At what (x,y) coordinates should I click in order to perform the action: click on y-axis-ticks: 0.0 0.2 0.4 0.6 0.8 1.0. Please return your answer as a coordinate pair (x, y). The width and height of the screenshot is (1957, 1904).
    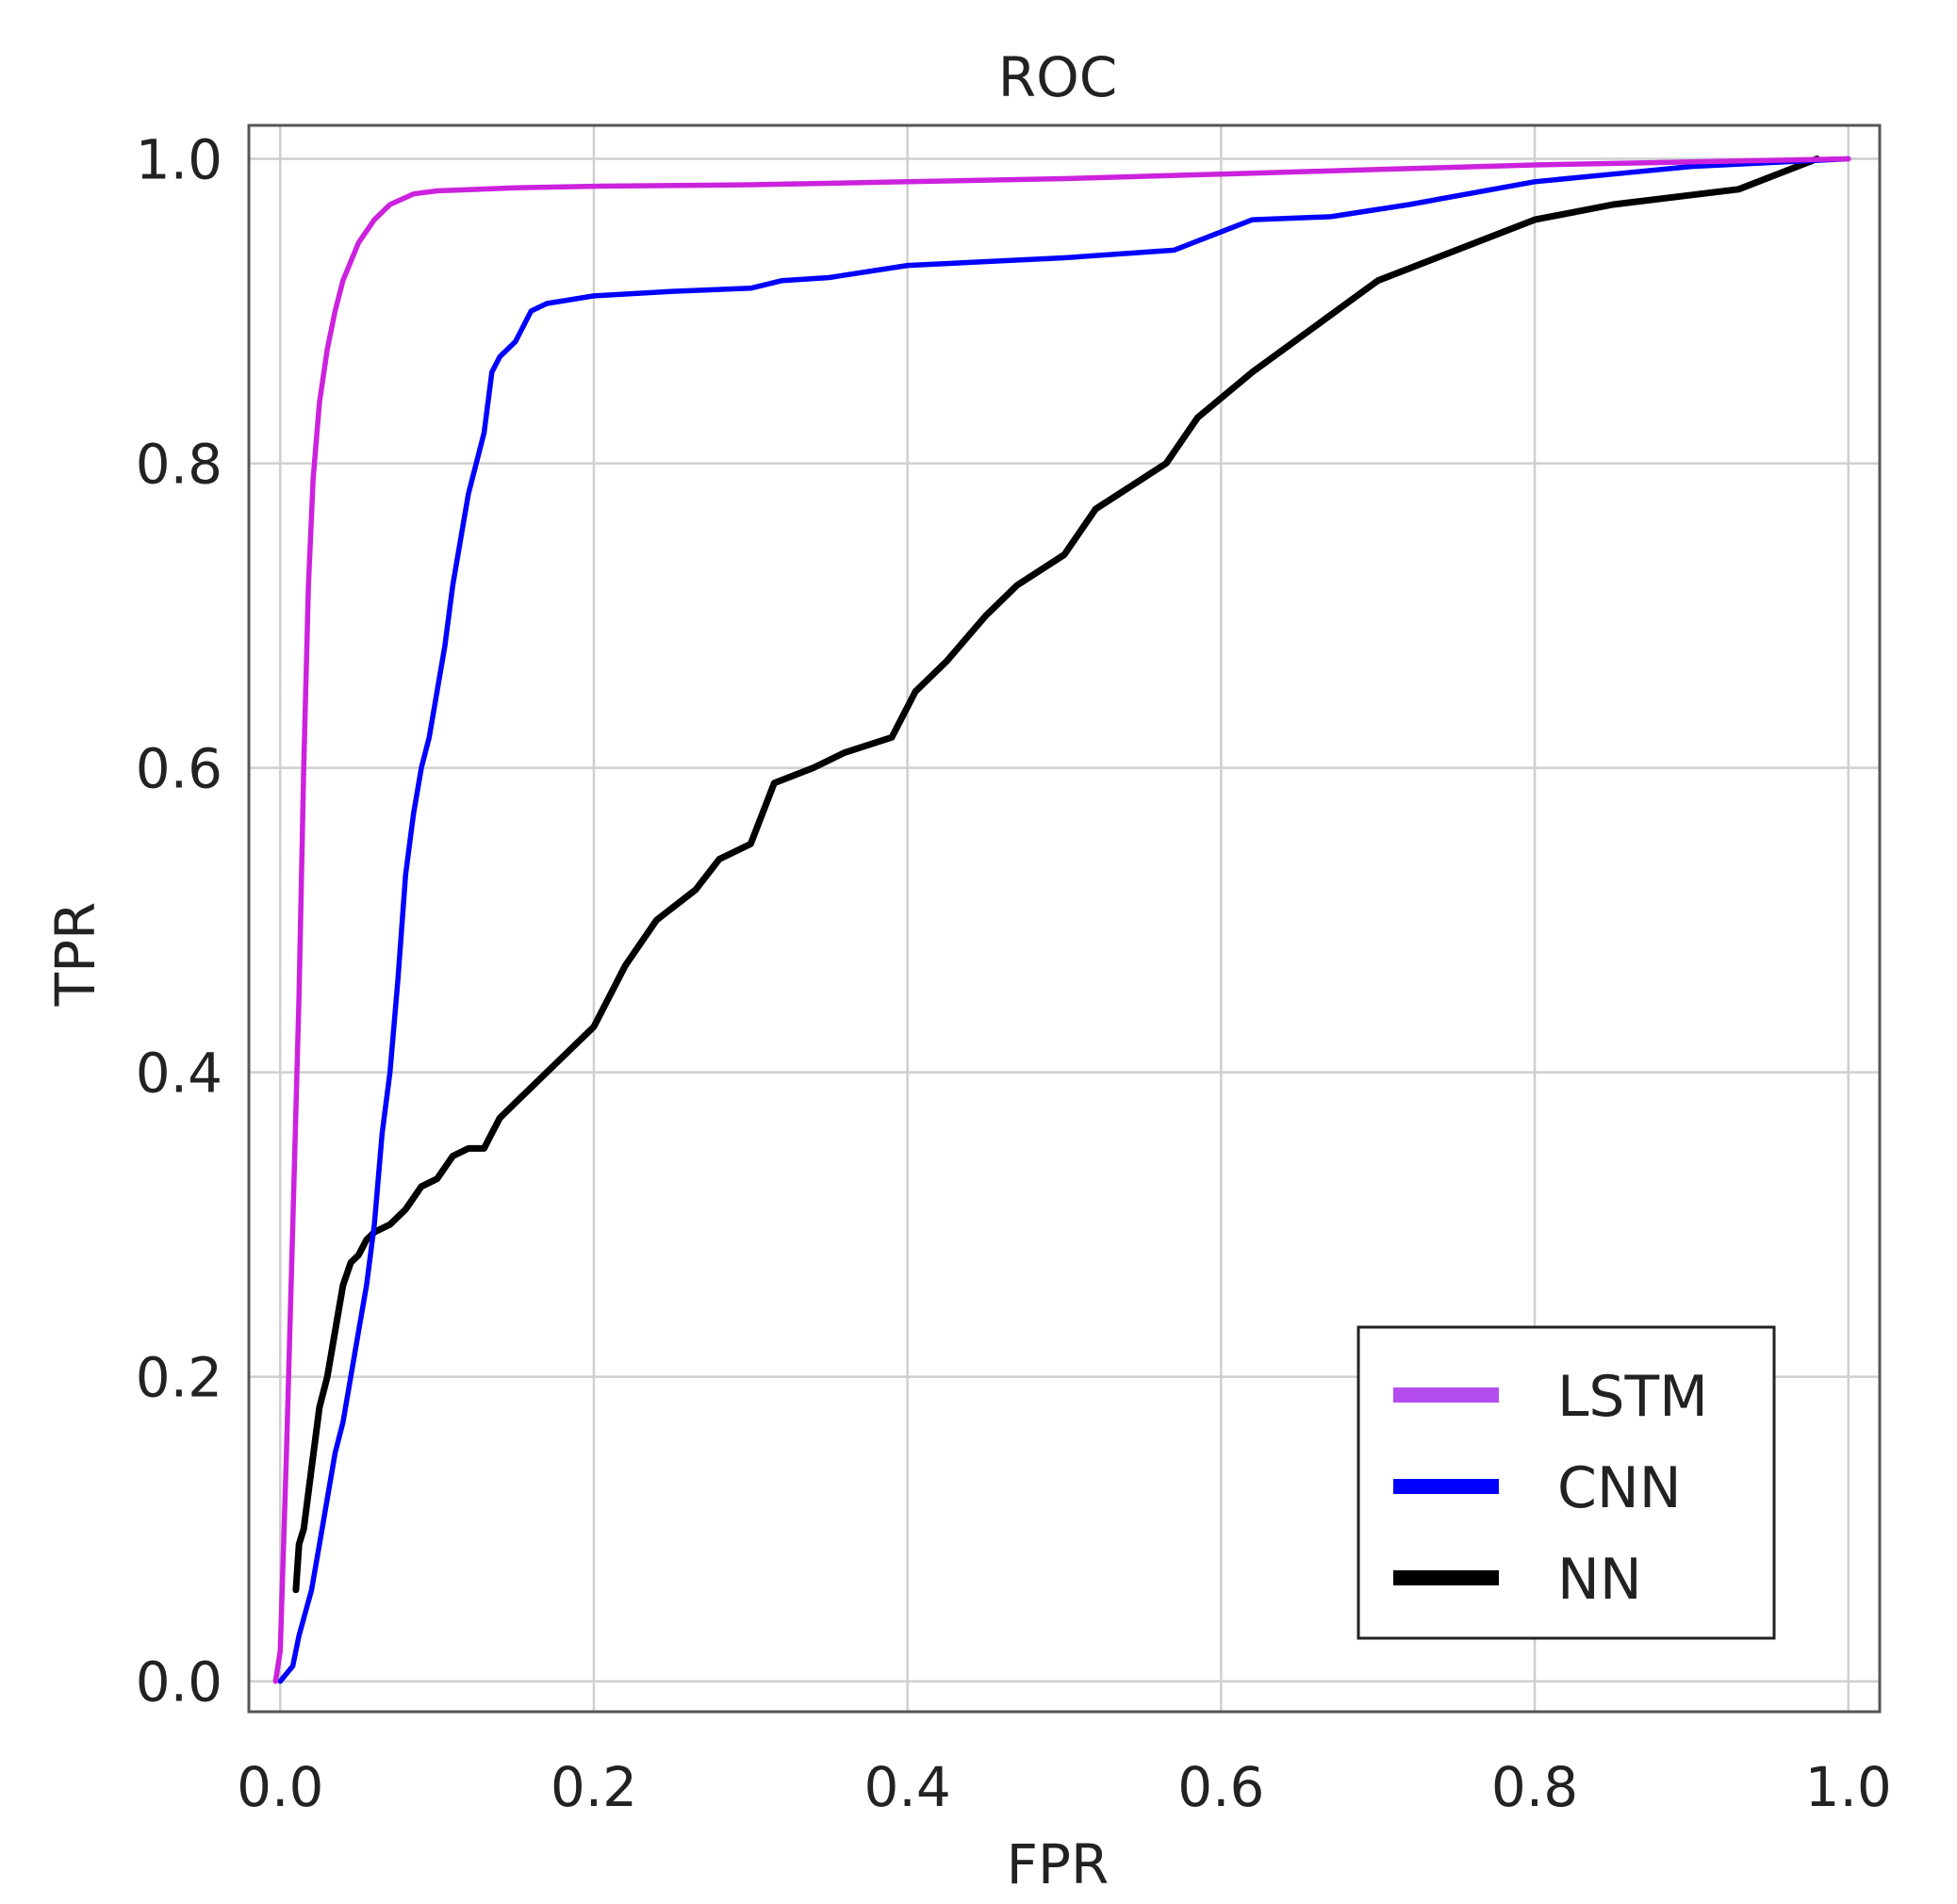
    Looking at the image, I should click on (179, 921).